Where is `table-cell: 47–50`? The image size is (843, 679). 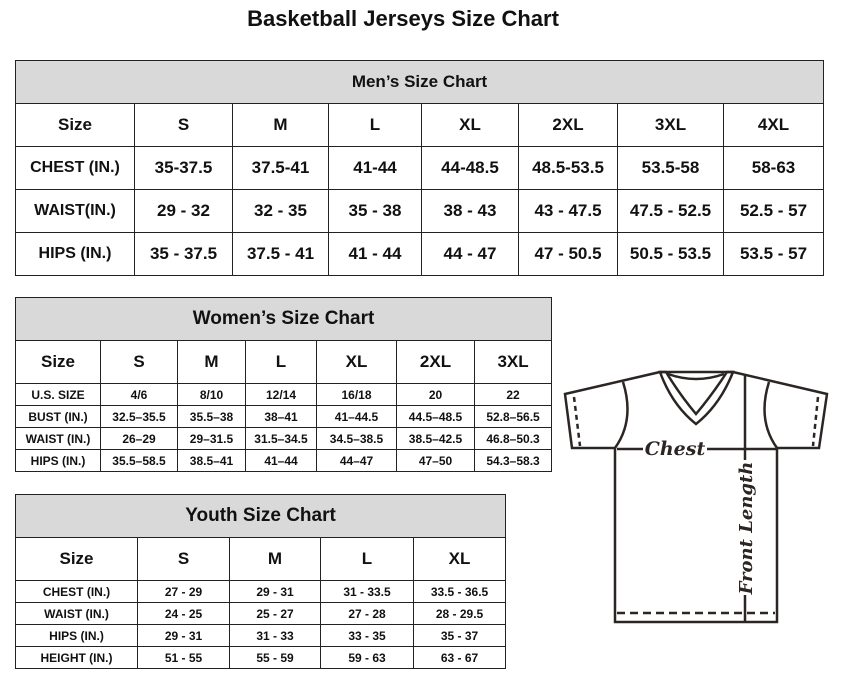
table-cell: 47–50 is located at coordinates (435, 460).